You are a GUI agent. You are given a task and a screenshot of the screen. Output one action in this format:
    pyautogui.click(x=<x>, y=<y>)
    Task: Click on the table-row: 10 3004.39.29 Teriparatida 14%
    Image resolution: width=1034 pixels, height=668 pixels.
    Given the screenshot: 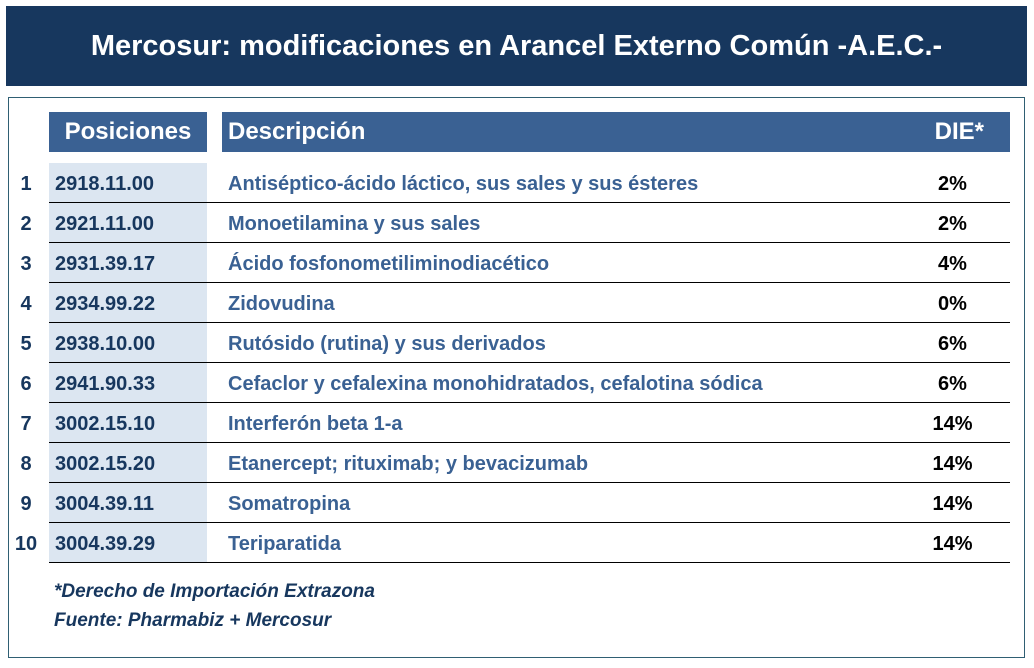 What is the action you would take?
    pyautogui.click(x=517, y=543)
    